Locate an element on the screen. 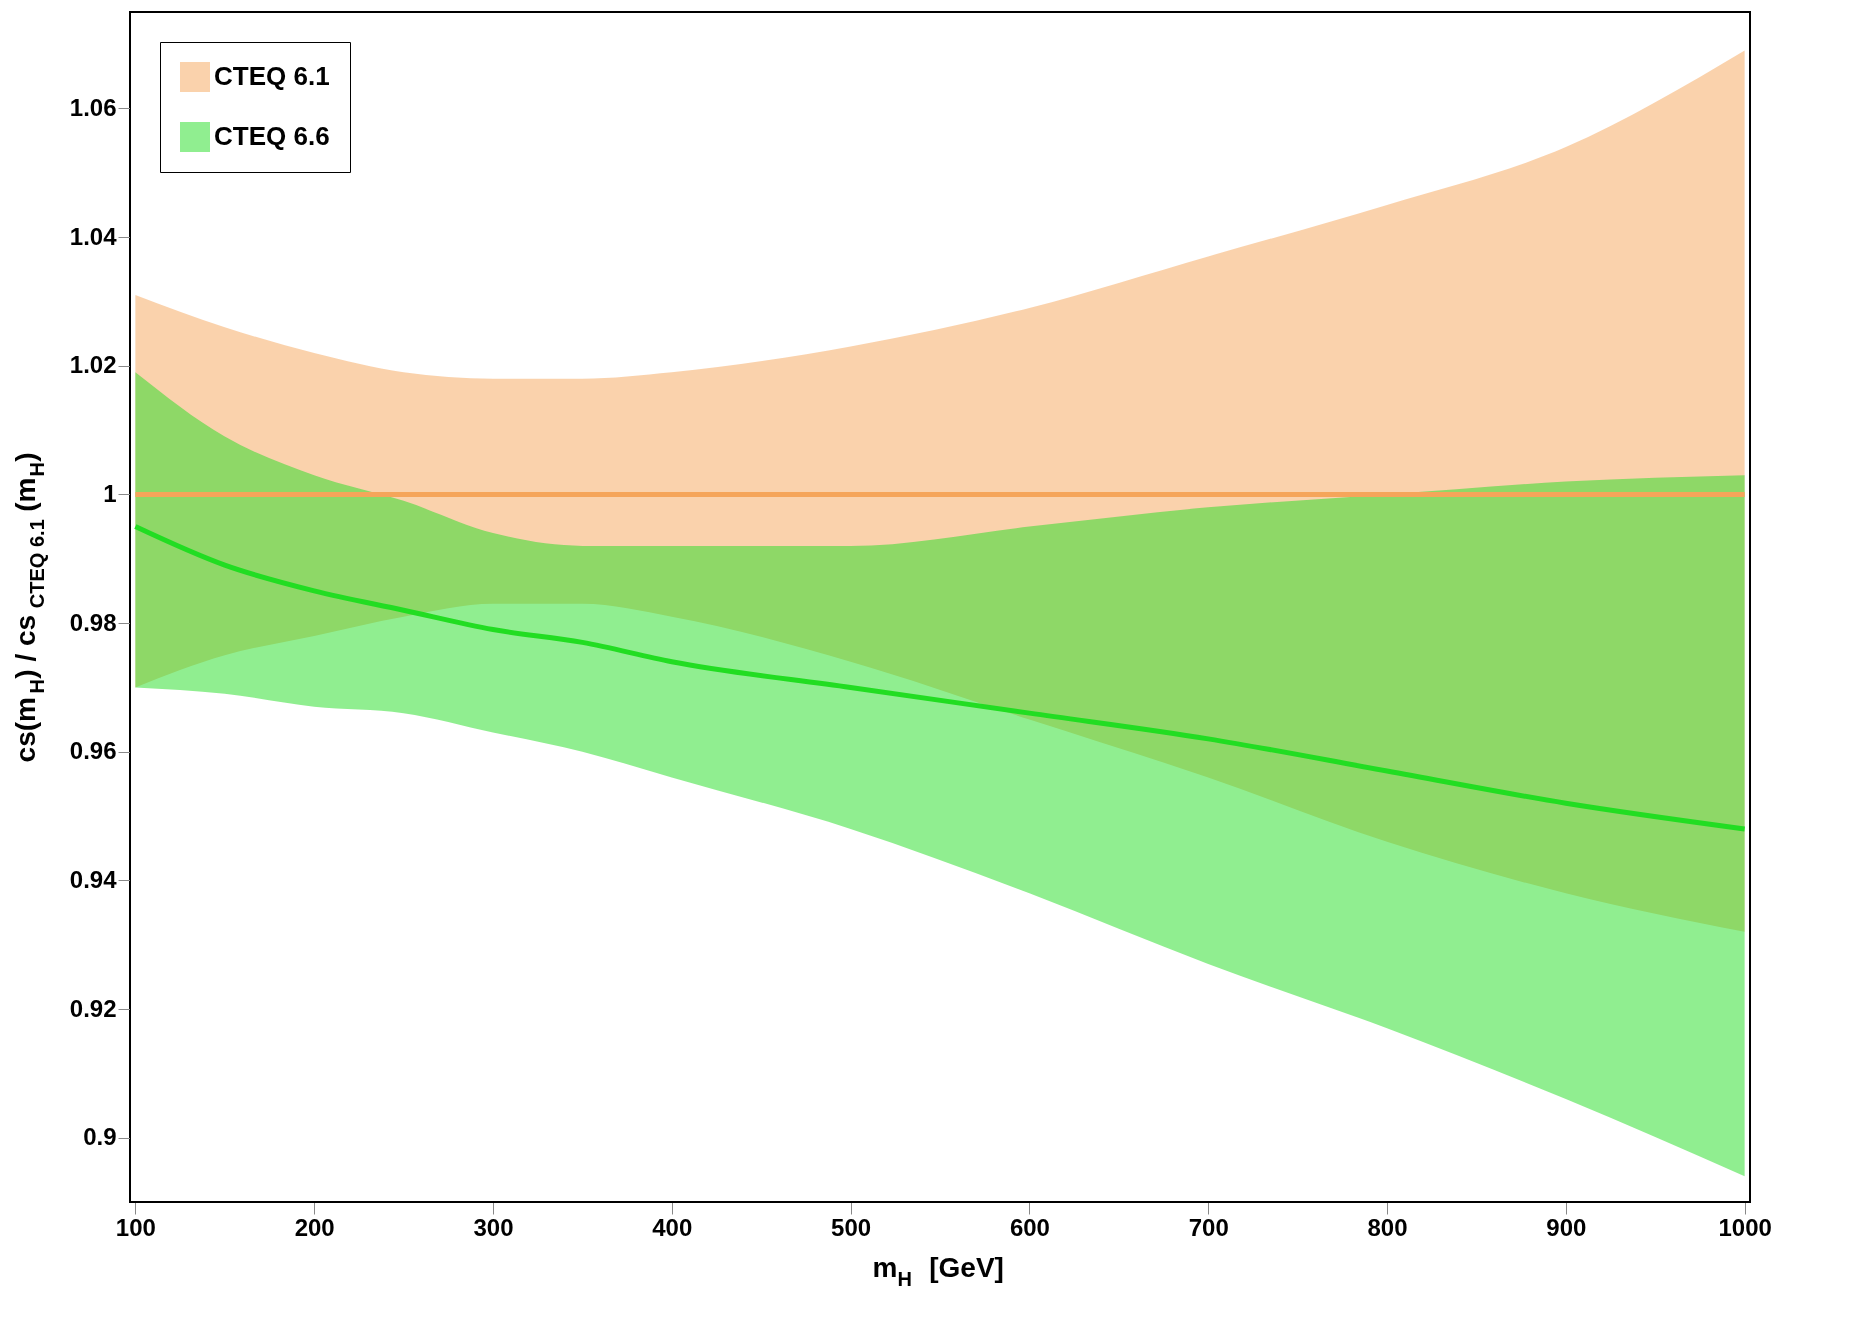 This screenshot has width=1870, height=1323. x-tick-label: 900 is located at coordinates (1566, 1227).